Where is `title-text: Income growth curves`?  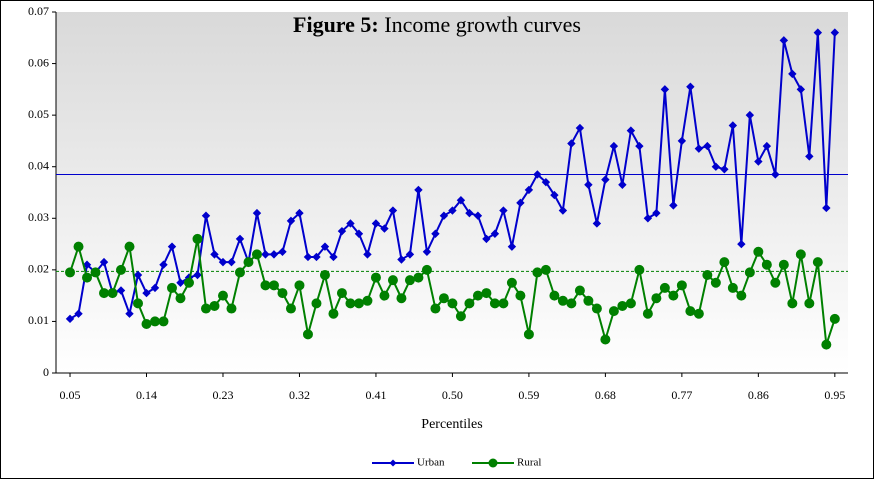 title-text: Income growth curves is located at coordinates (482, 24).